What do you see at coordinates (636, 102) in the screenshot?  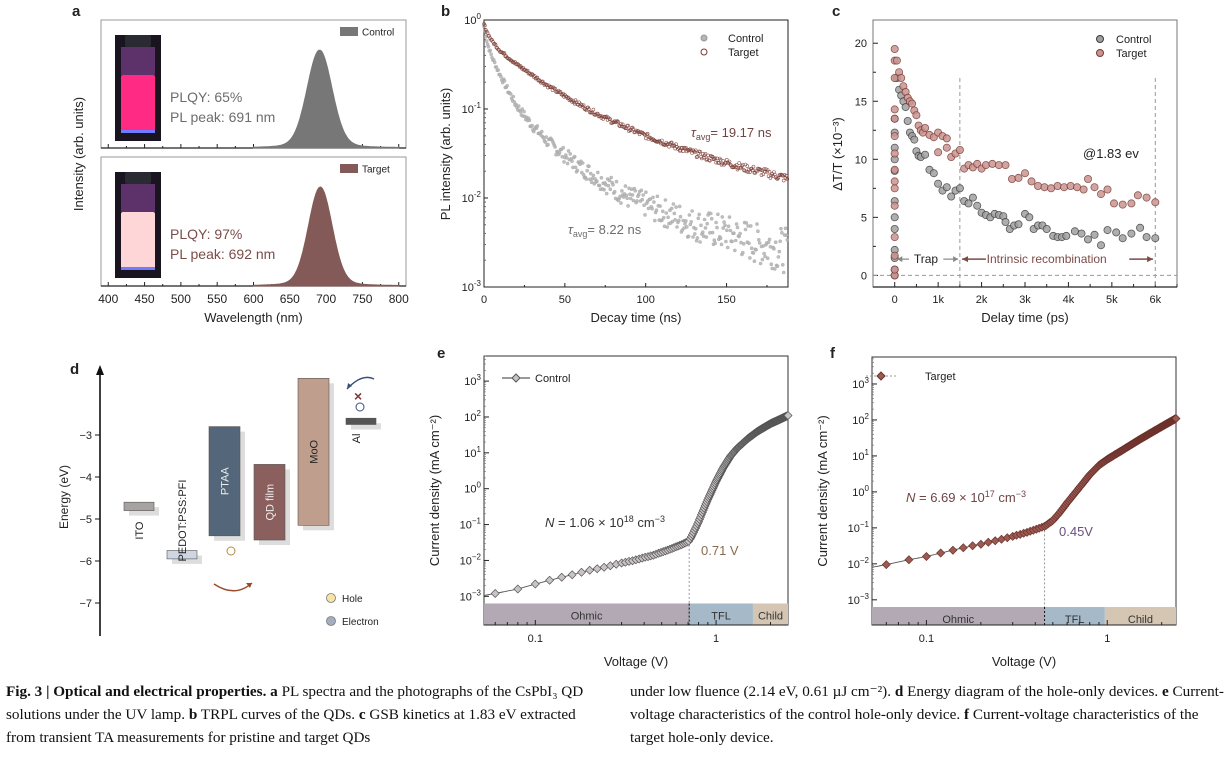 I see `series-target` at bounding box center [636, 102].